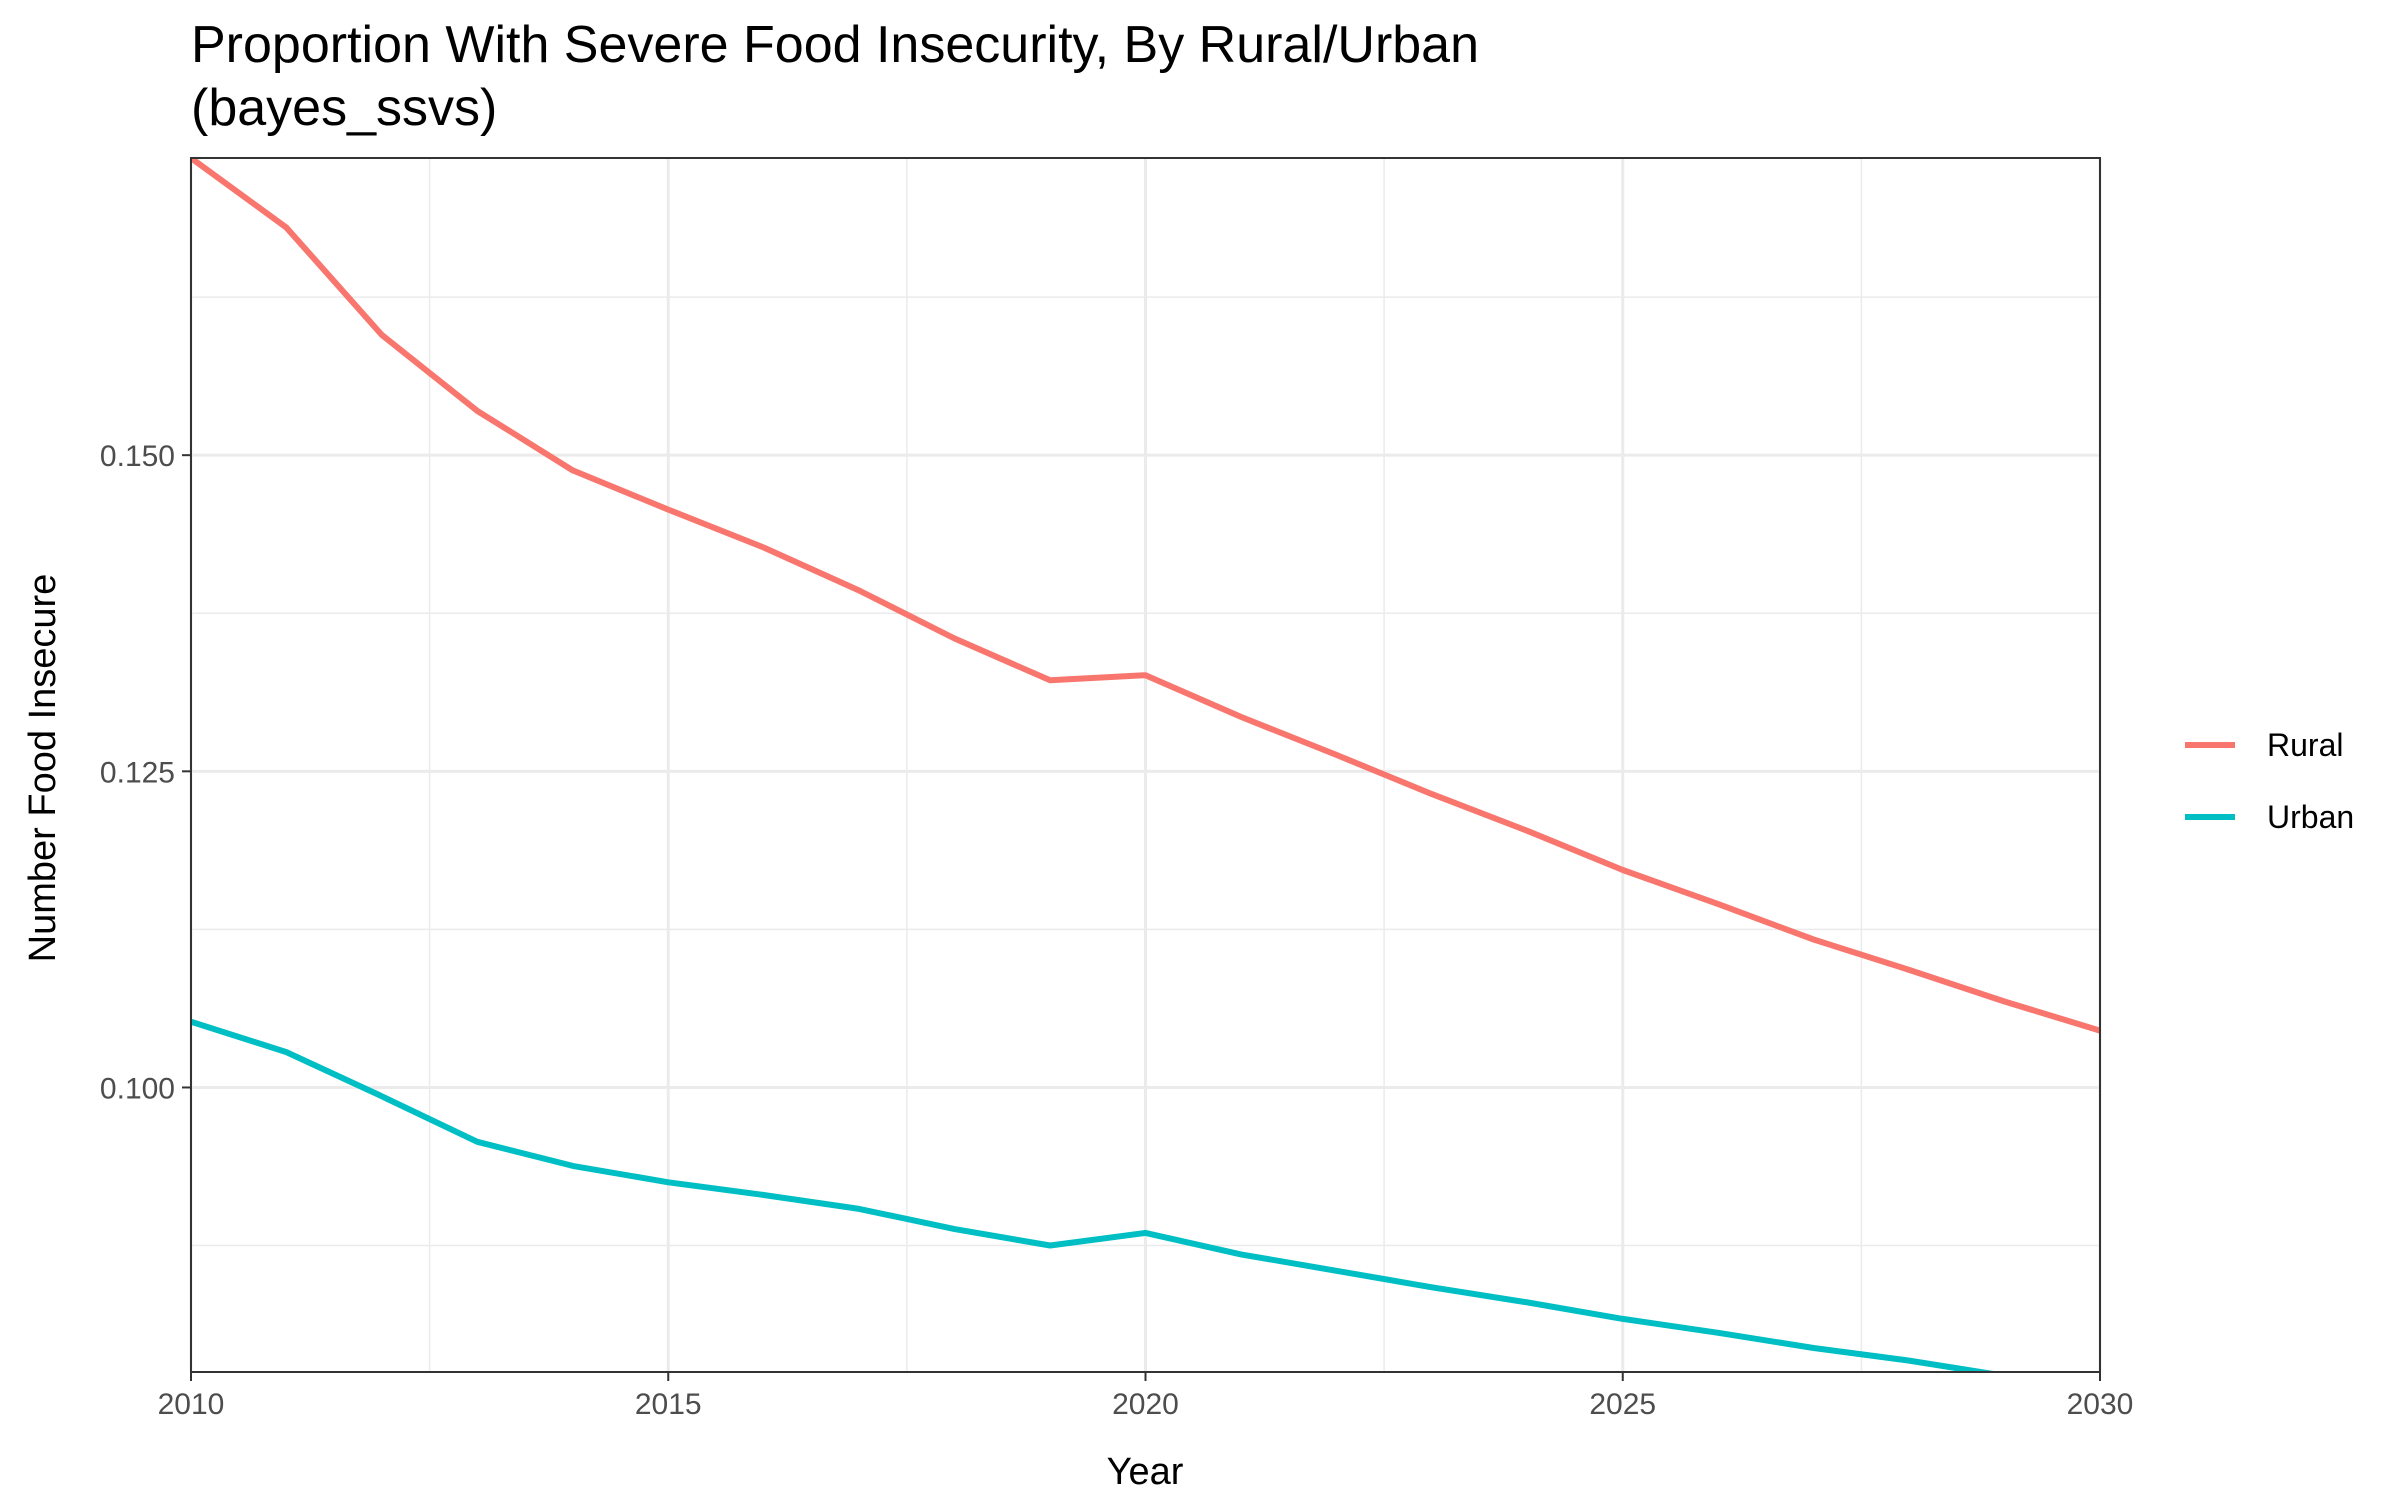  What do you see at coordinates (1145, 1404) in the screenshot?
I see `x-tick-label: 2020` at bounding box center [1145, 1404].